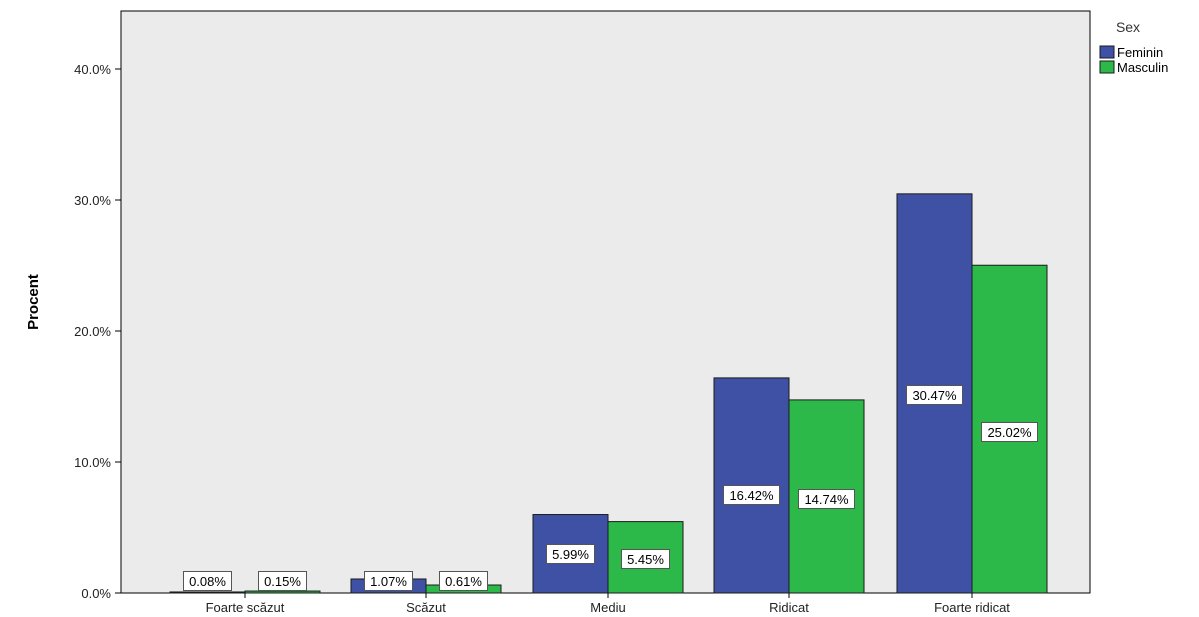 The image size is (1199, 617). Describe the element at coordinates (1140, 52) in the screenshot. I see `legend-label-feminin: Feminin` at that location.